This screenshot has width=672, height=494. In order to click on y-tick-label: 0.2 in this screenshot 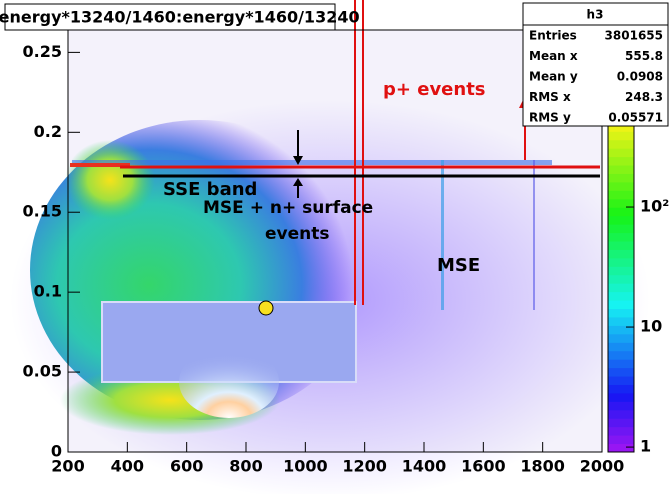, I will do `click(48, 131)`.